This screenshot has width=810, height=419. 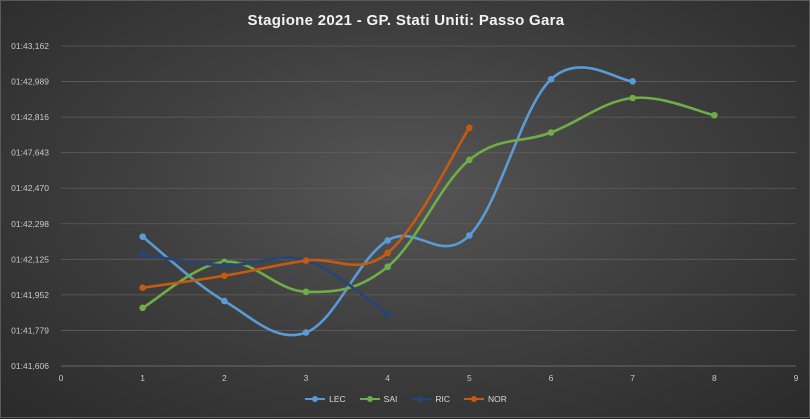 I want to click on legend-label: NOR, so click(x=497, y=399).